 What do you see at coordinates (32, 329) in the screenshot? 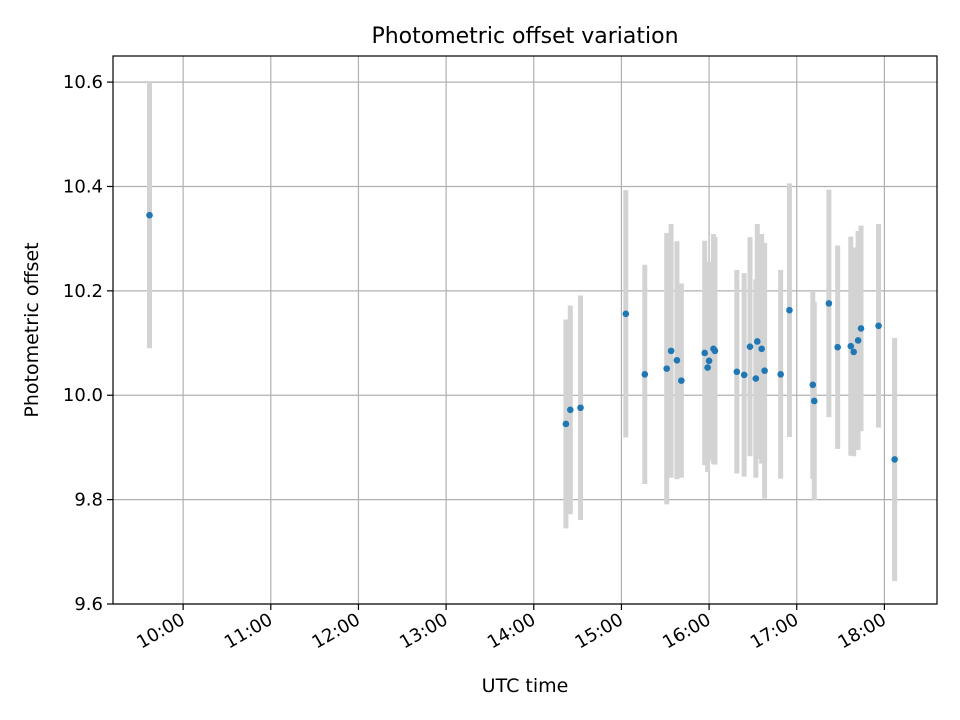
I see `y-axis-label: Photometric offset` at bounding box center [32, 329].